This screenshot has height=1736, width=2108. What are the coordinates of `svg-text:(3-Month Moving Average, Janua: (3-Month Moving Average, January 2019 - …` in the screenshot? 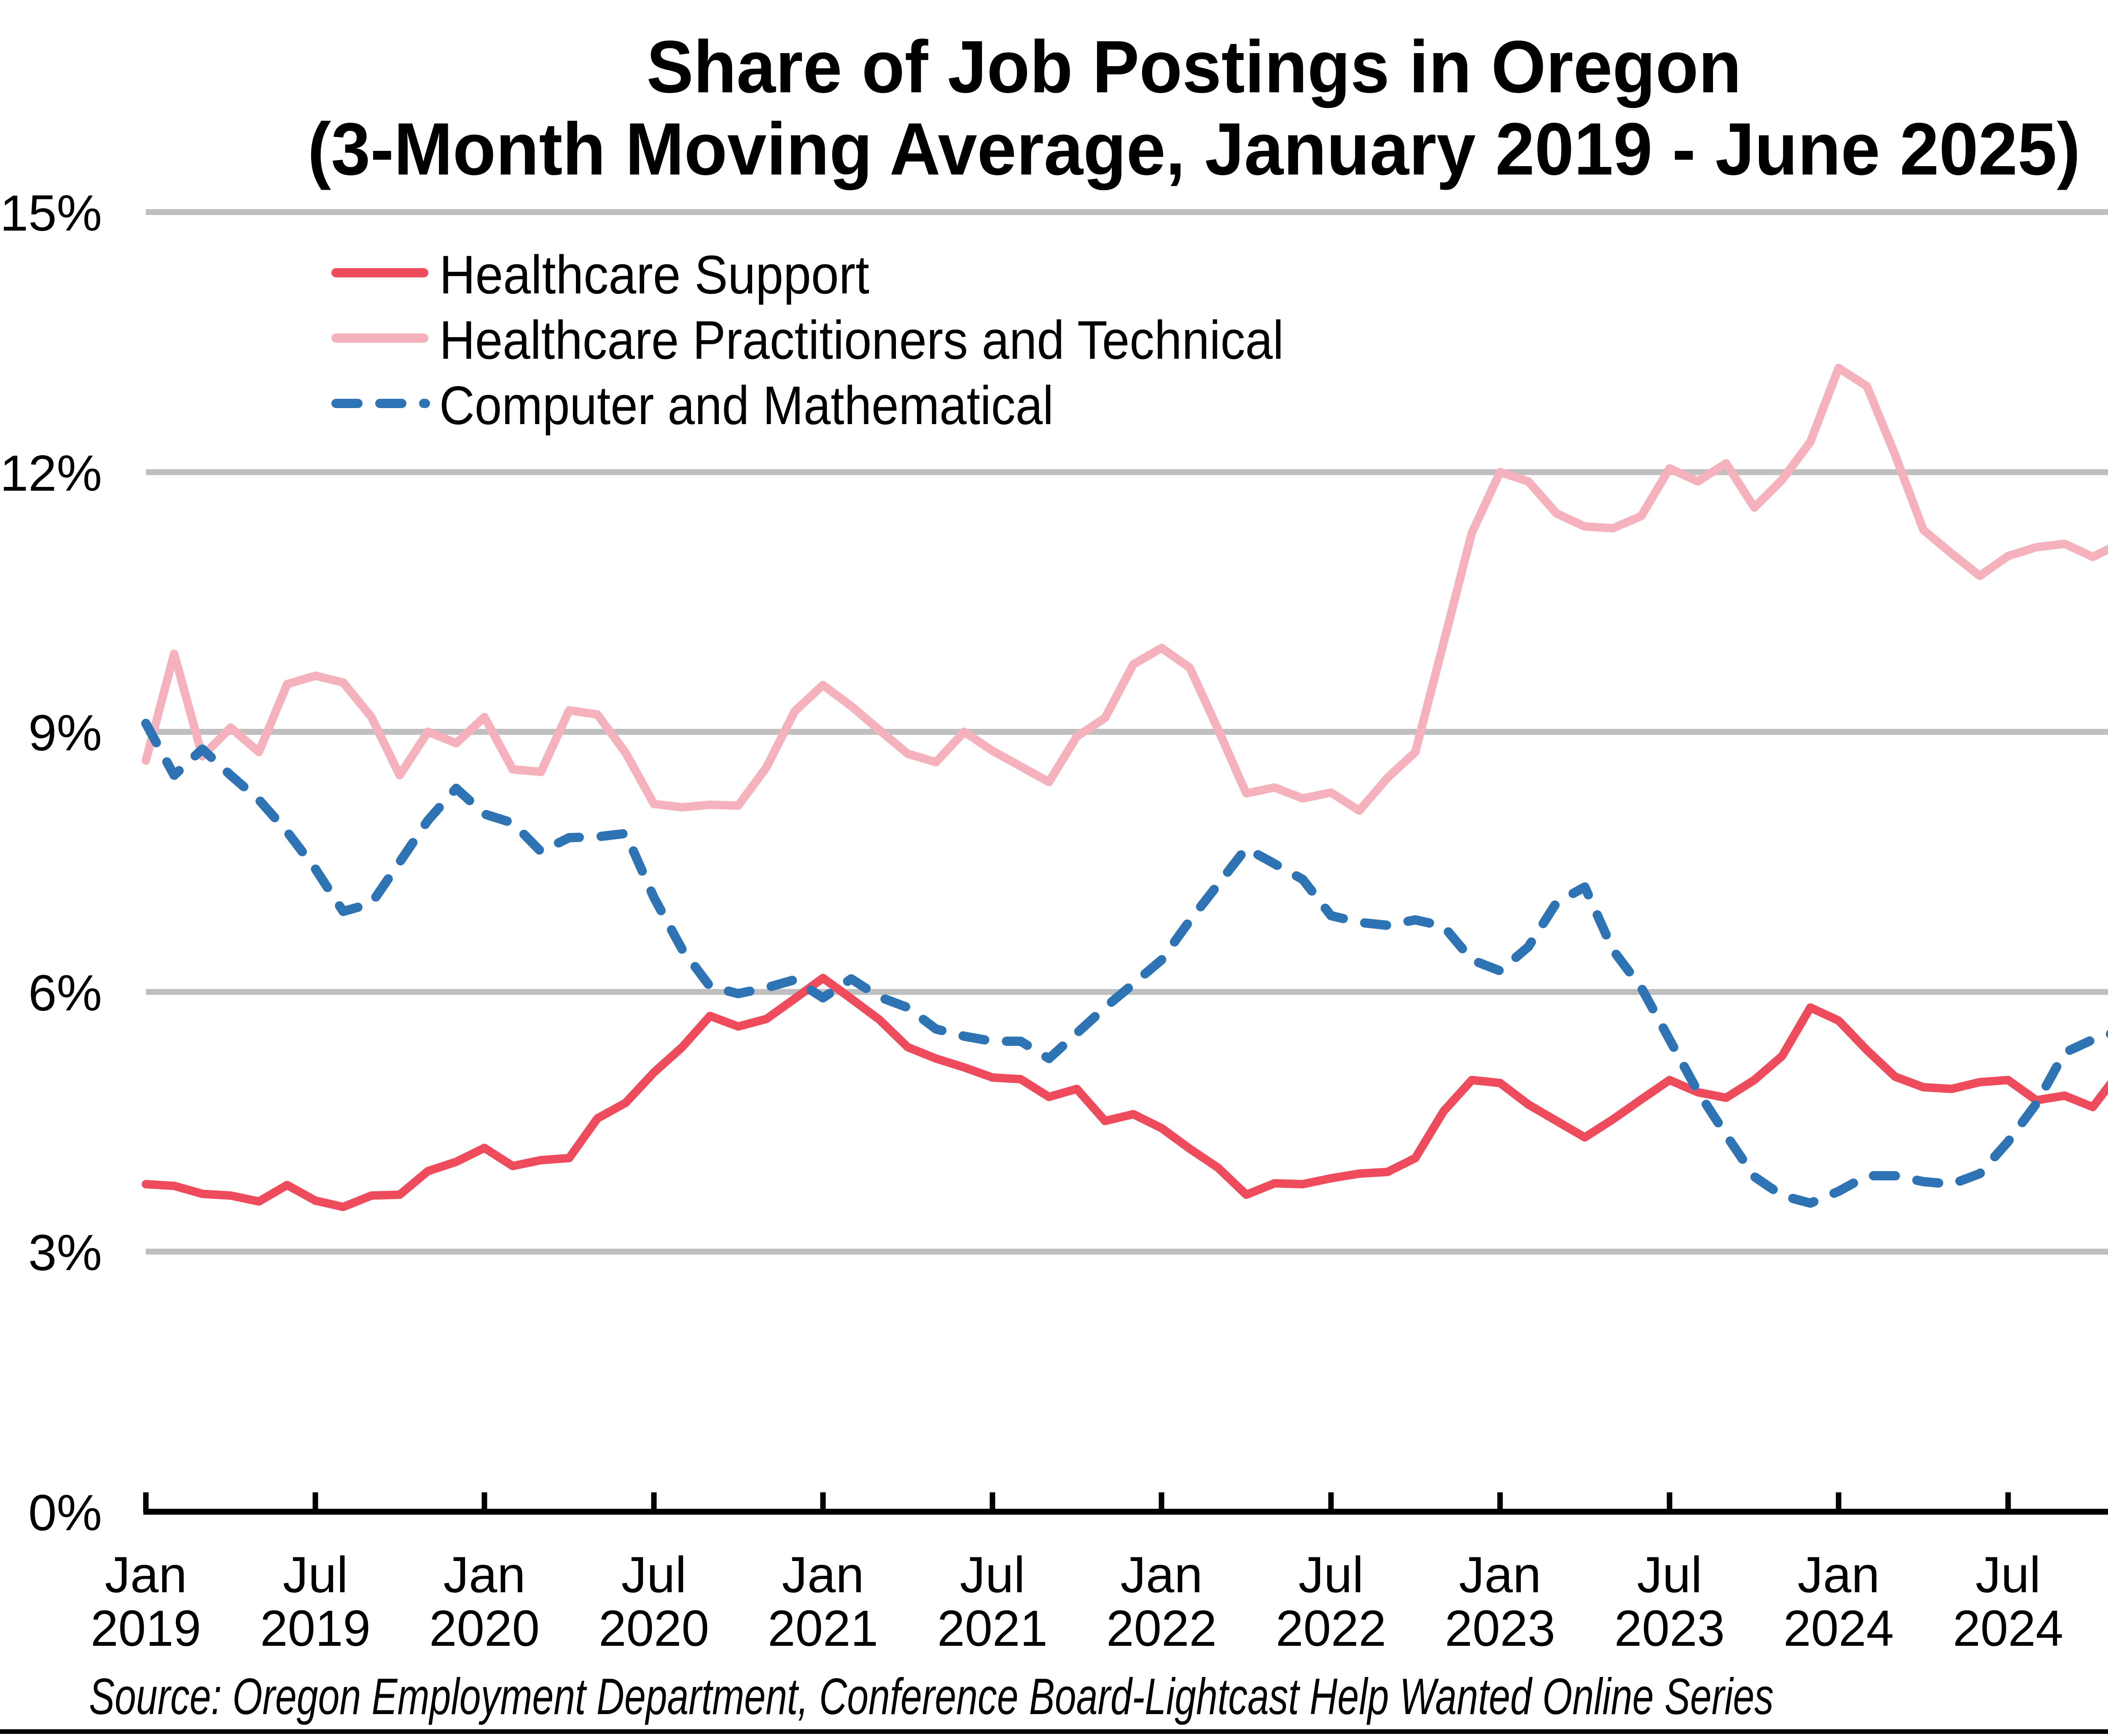 It's located at (1194, 149).